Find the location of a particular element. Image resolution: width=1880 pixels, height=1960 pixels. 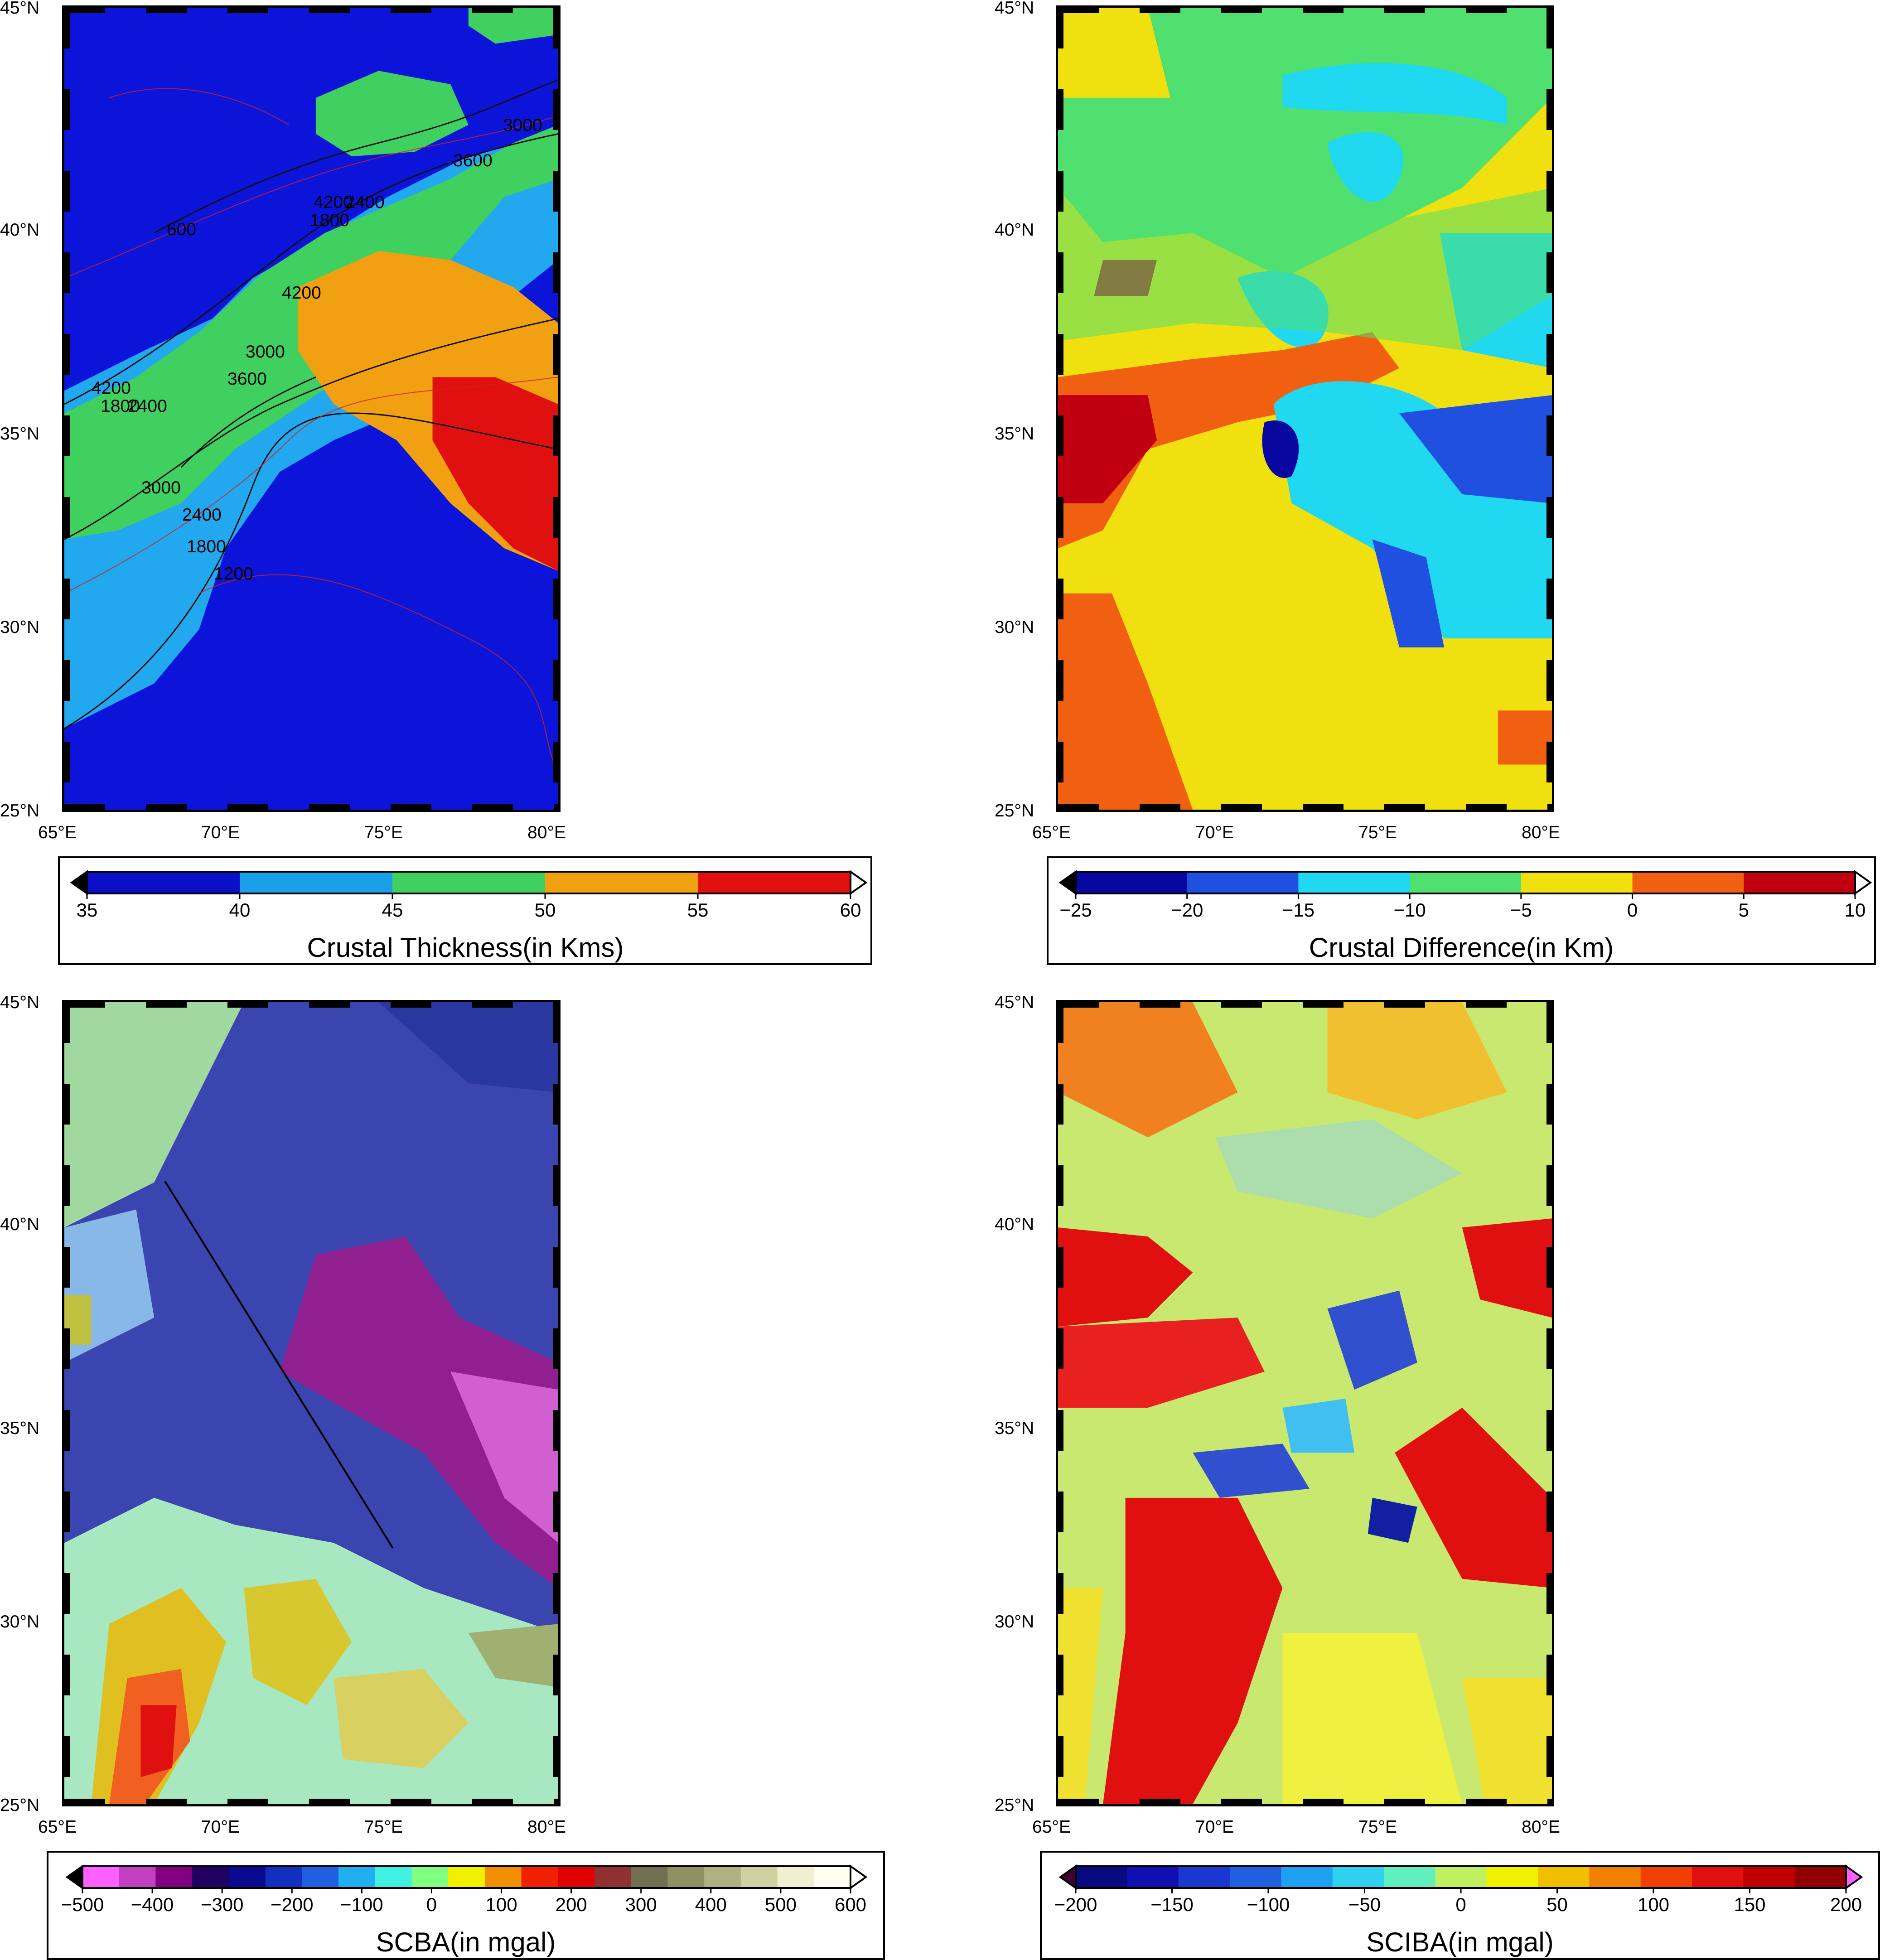

colorbar-tick-label: 200 is located at coordinates (1846, 1904).